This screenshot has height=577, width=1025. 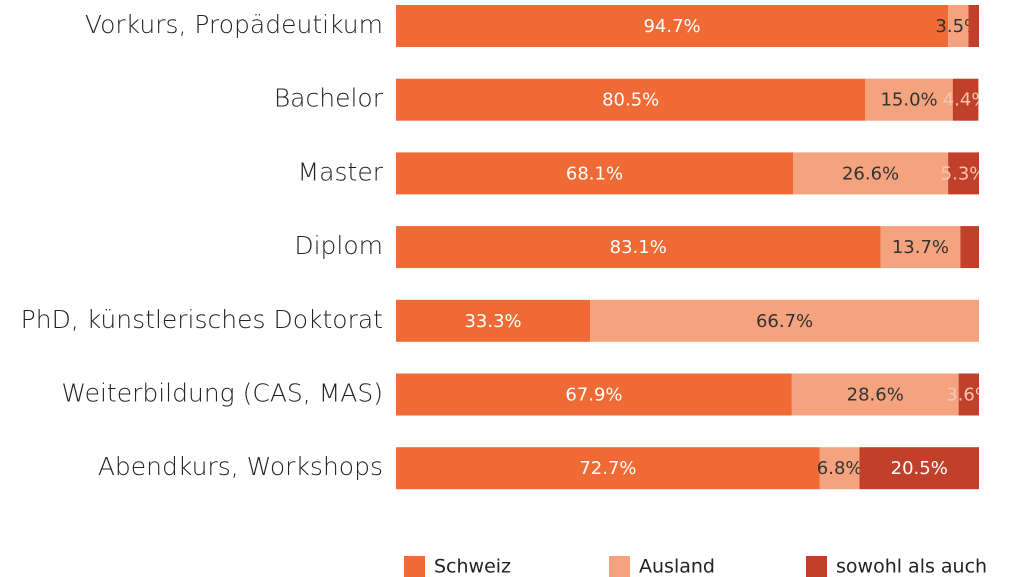 What do you see at coordinates (677, 566) in the screenshot?
I see `legend-label: Ausland` at bounding box center [677, 566].